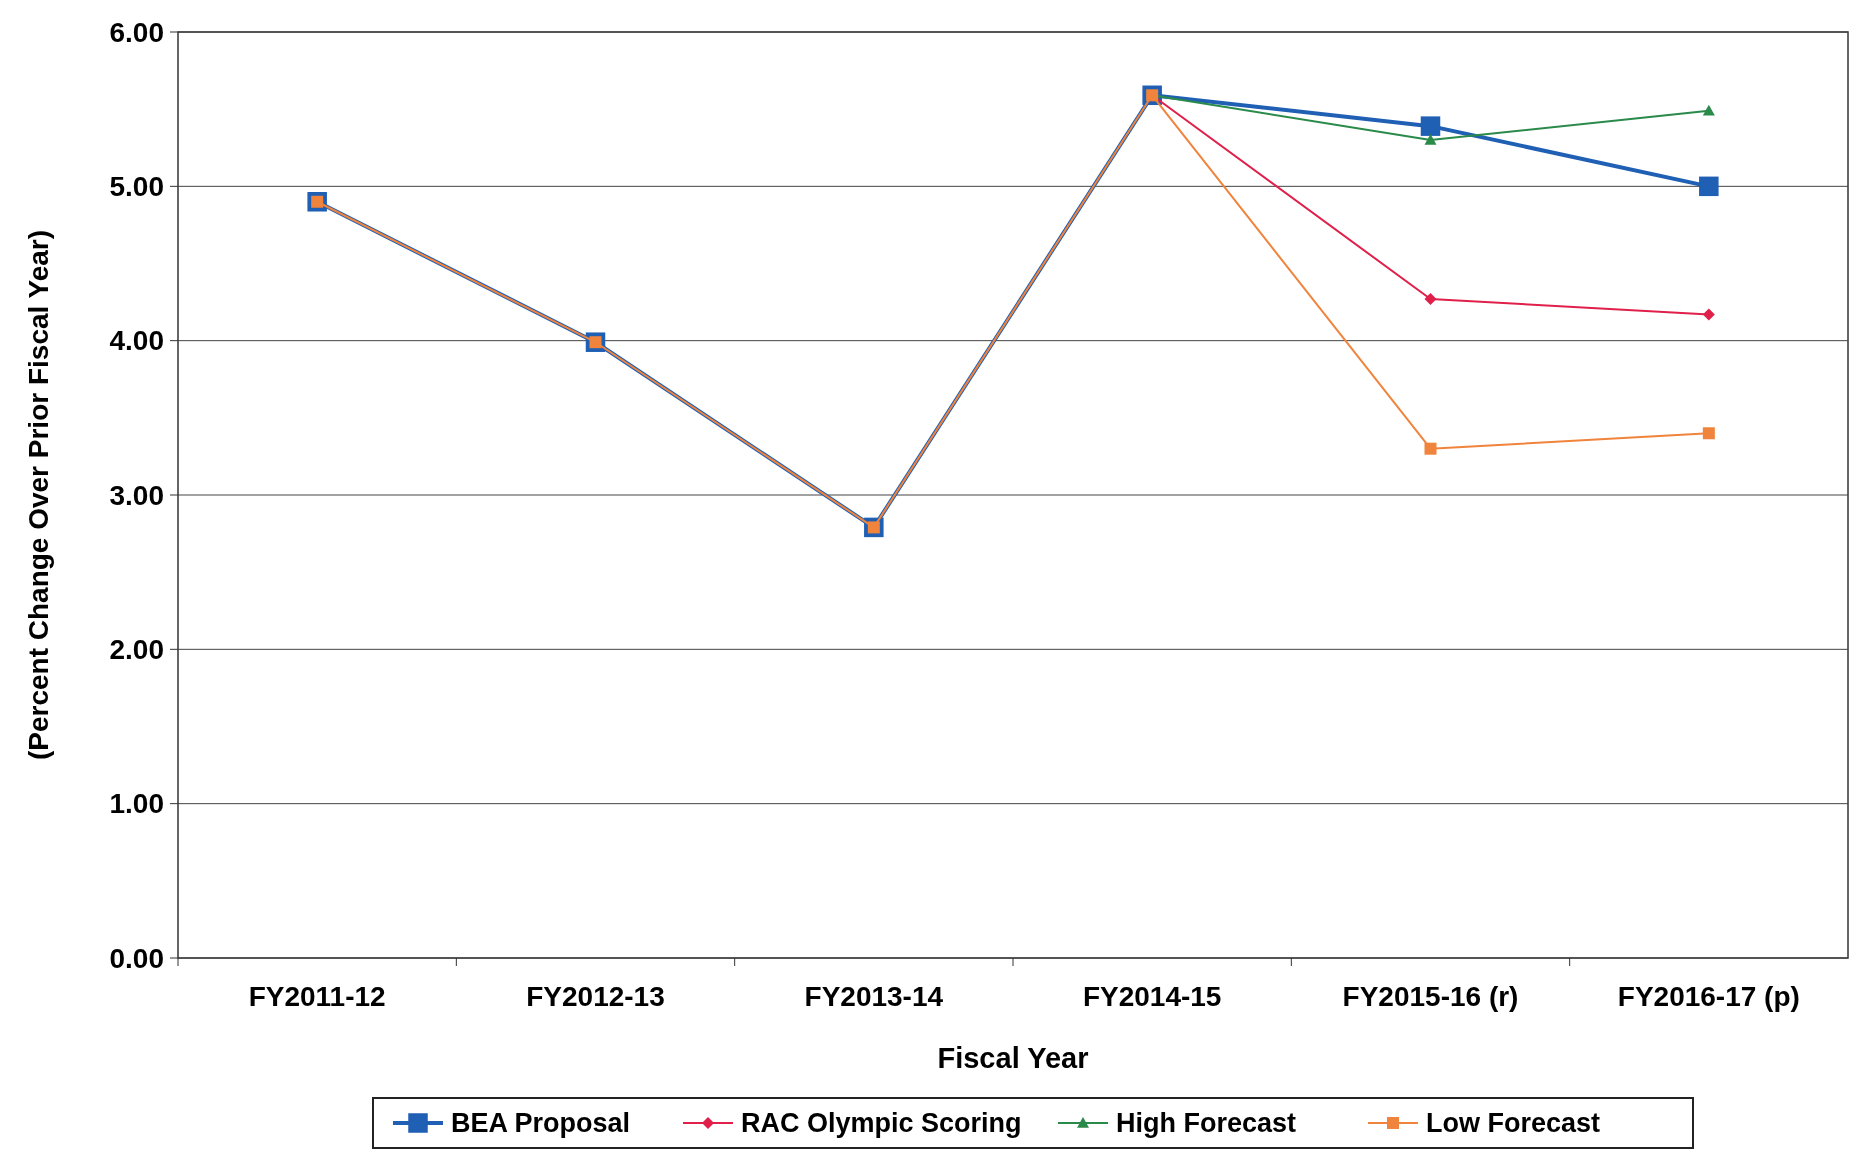 This screenshot has height=1169, width=1872. What do you see at coordinates (541, 1123) in the screenshot?
I see `legend-label: BEA Proposal` at bounding box center [541, 1123].